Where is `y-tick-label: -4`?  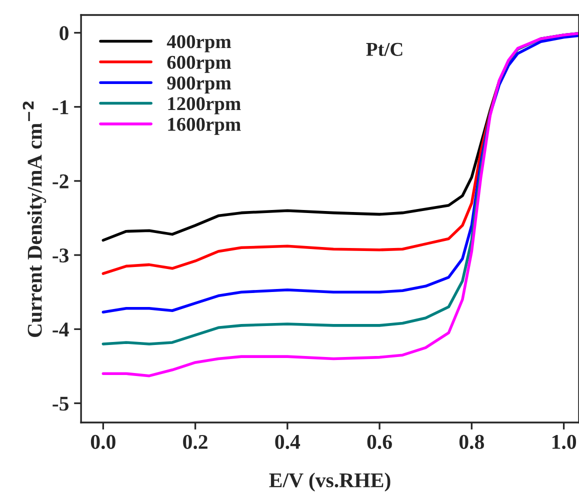 y-tick-label: -4 is located at coordinates (60, 329).